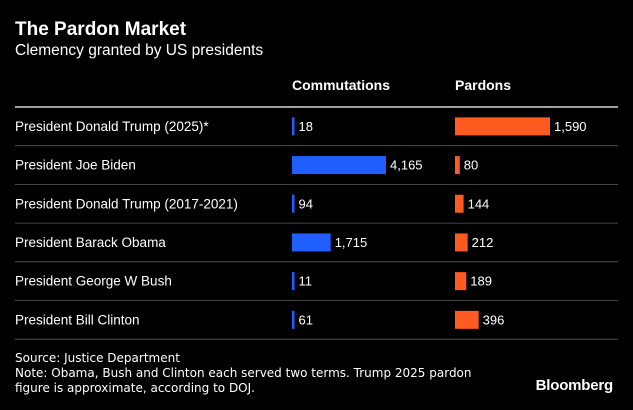 This screenshot has width=633, height=410. I want to click on commutations-value-label: 11, so click(306, 281).